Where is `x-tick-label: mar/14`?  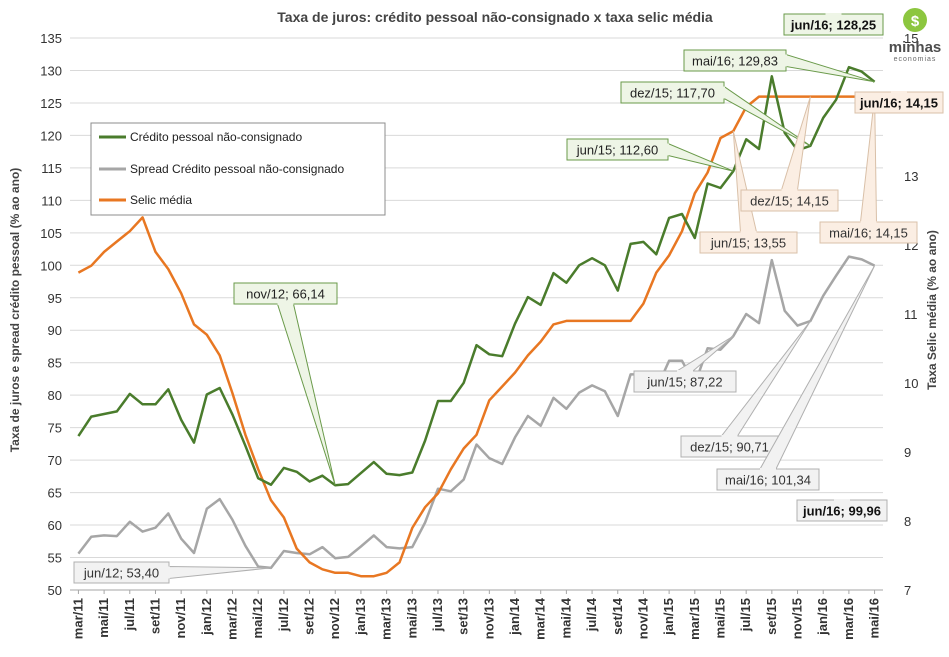
x-tick-label: mar/14 is located at coordinates (540, 618).